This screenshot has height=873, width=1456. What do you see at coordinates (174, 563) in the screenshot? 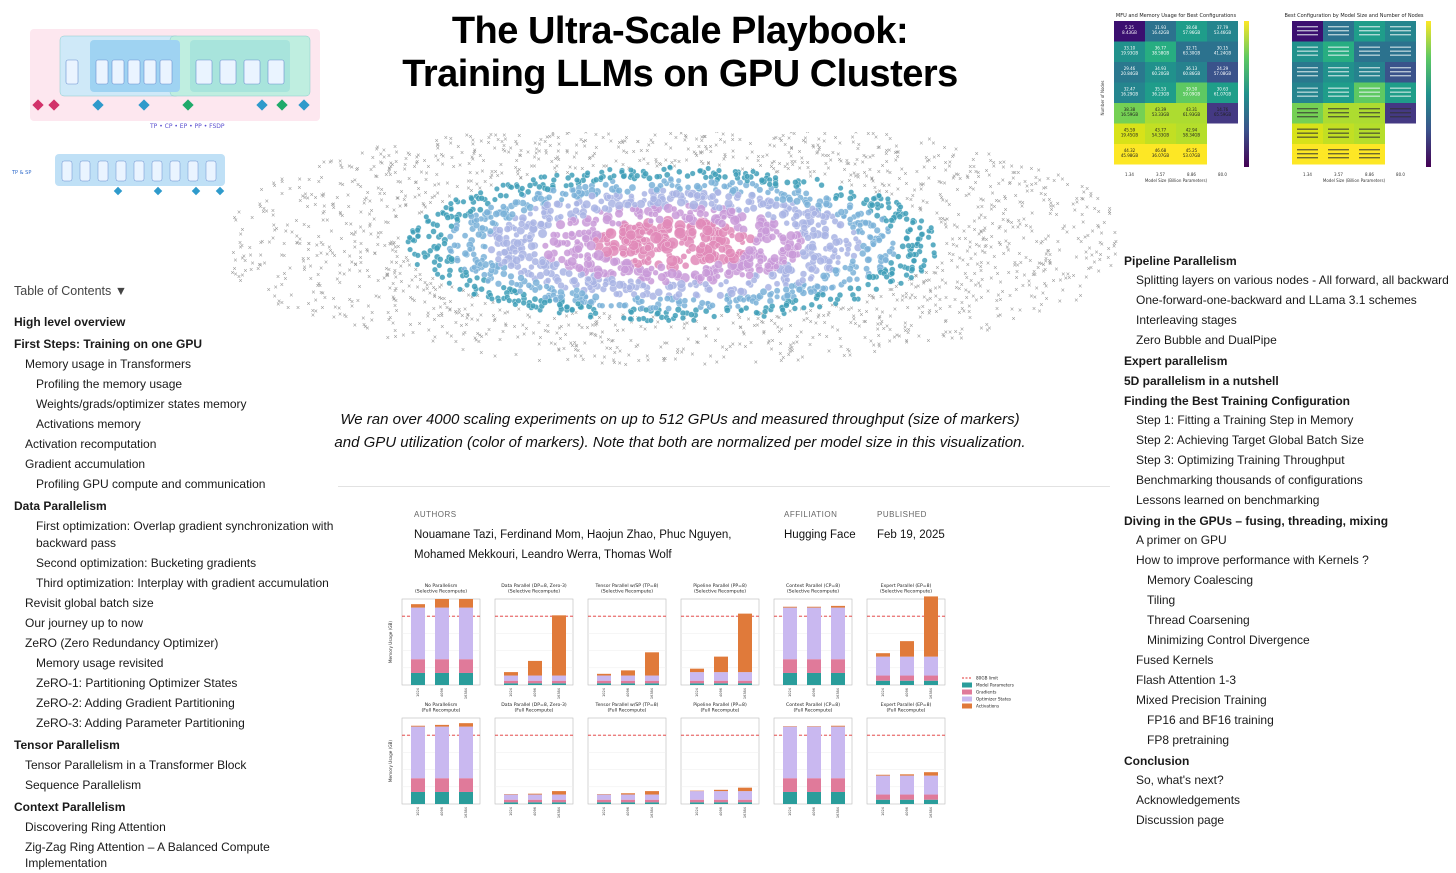
I see `toc-left-item-11: Second optimization: Bucketing gradients` at bounding box center [174, 563].